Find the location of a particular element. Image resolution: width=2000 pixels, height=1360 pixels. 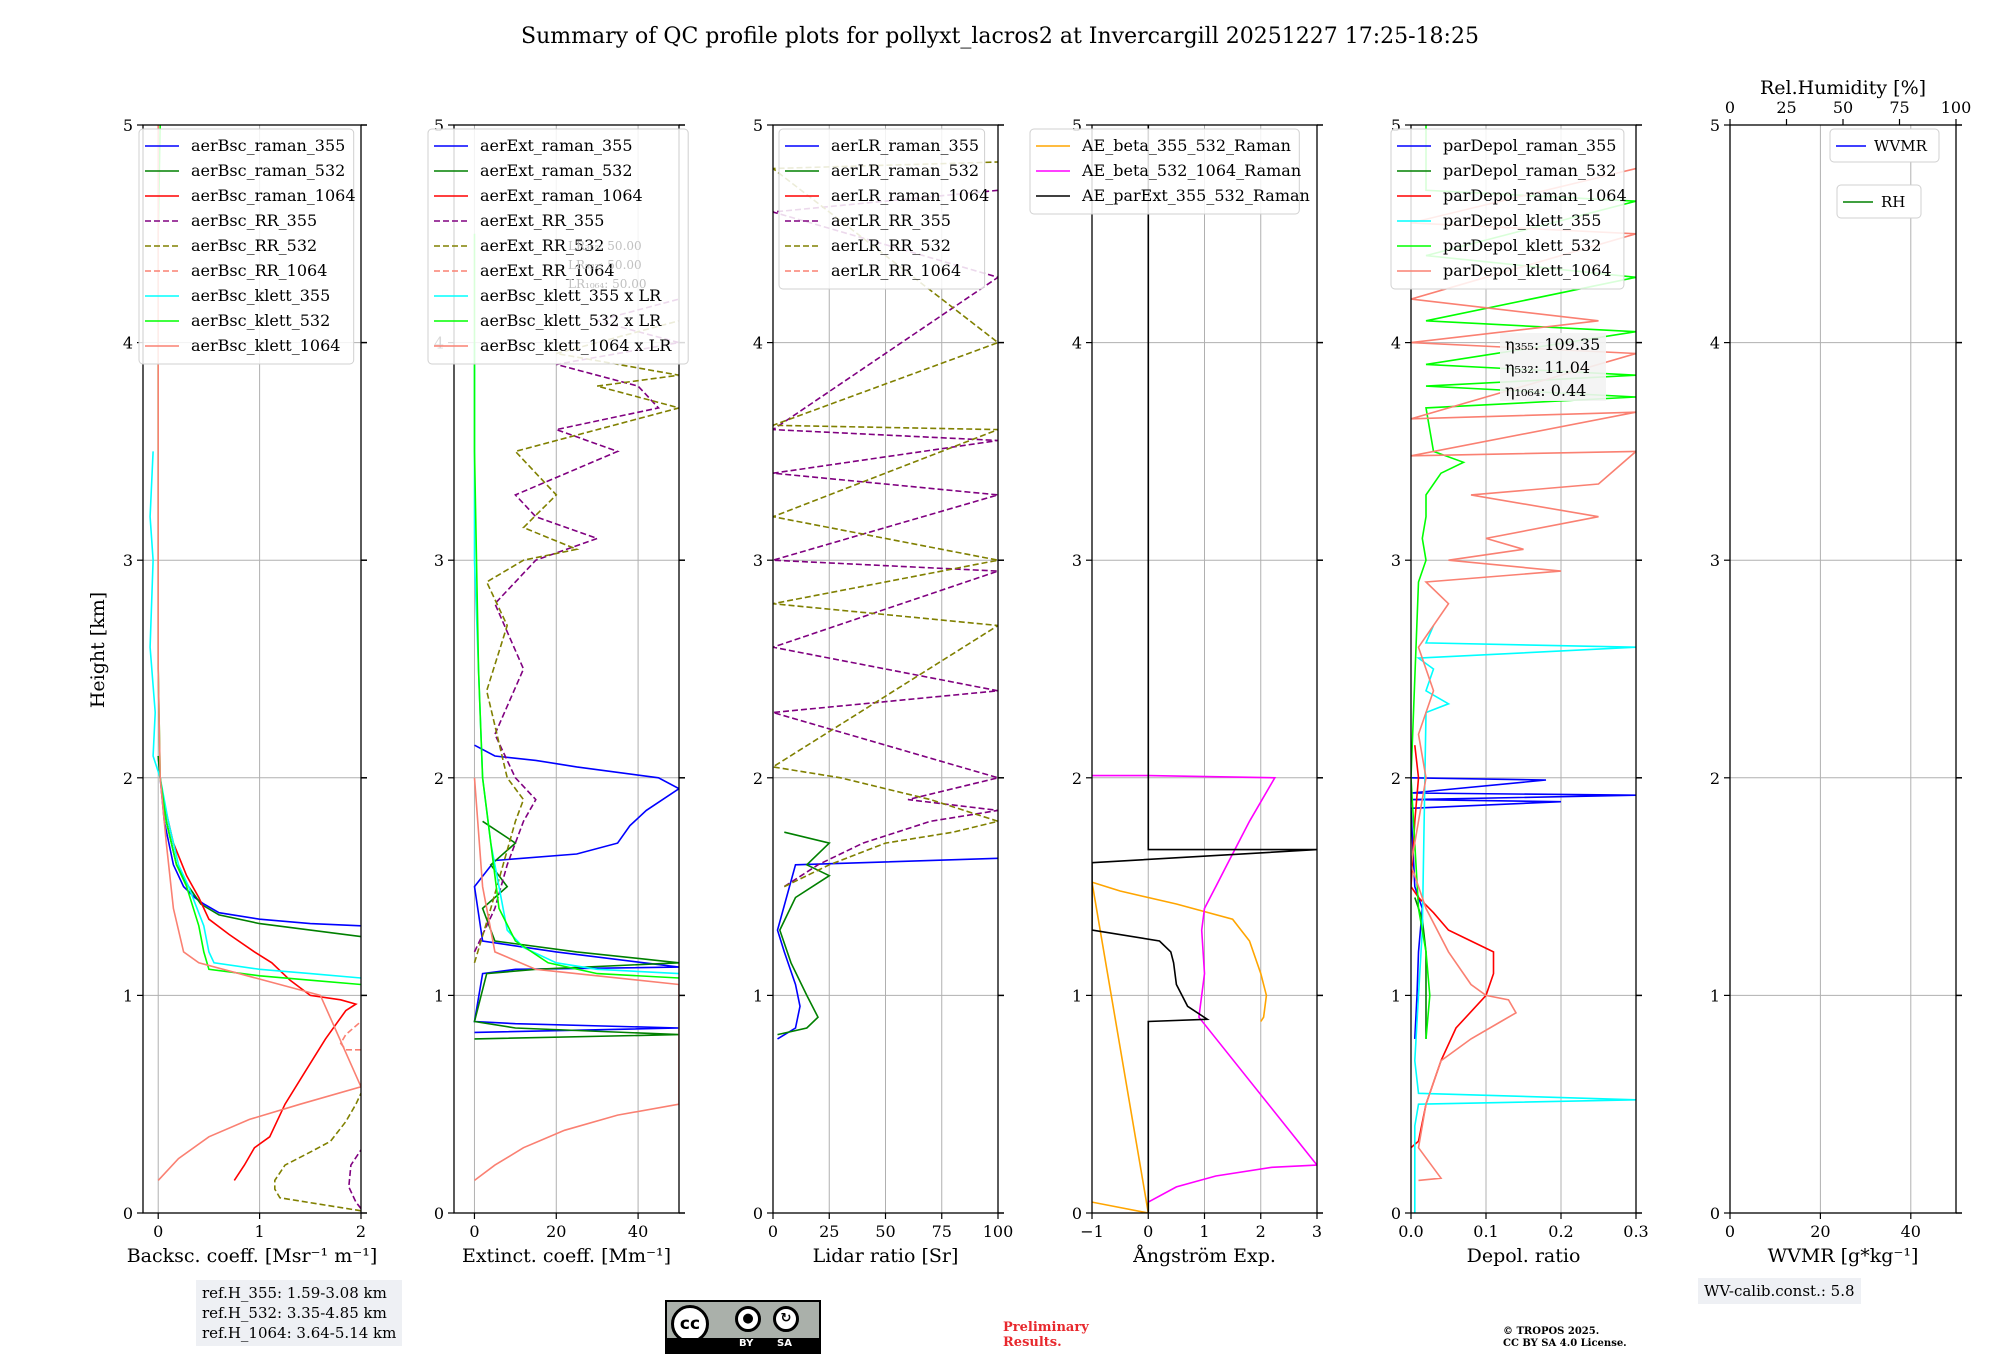

preliminary-line-2: Results. is located at coordinates (1032, 1342).